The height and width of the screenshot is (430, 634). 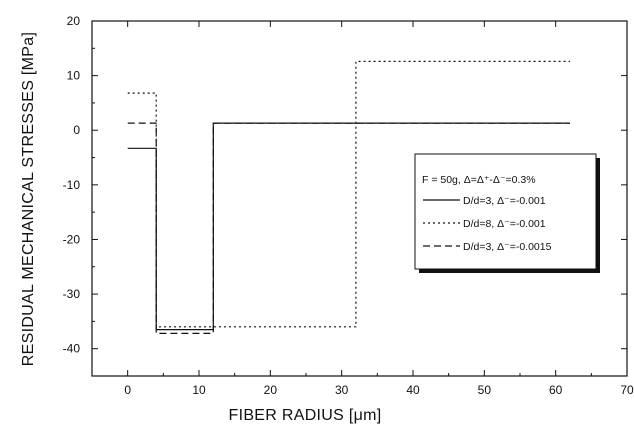 What do you see at coordinates (72, 185) in the screenshot?
I see `y-tick-label: -10` at bounding box center [72, 185].